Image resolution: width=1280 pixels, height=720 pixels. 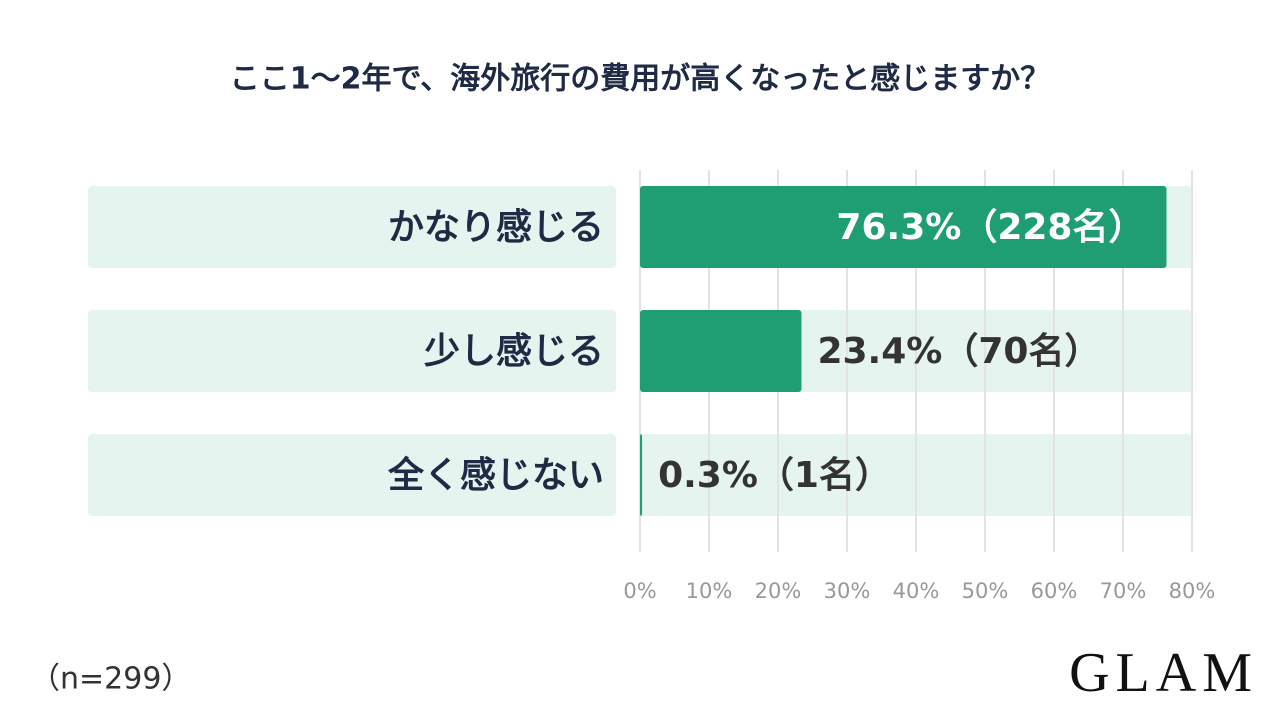 What do you see at coordinates (495, 475) in the screenshot?
I see `category-label: 全く感じない` at bounding box center [495, 475].